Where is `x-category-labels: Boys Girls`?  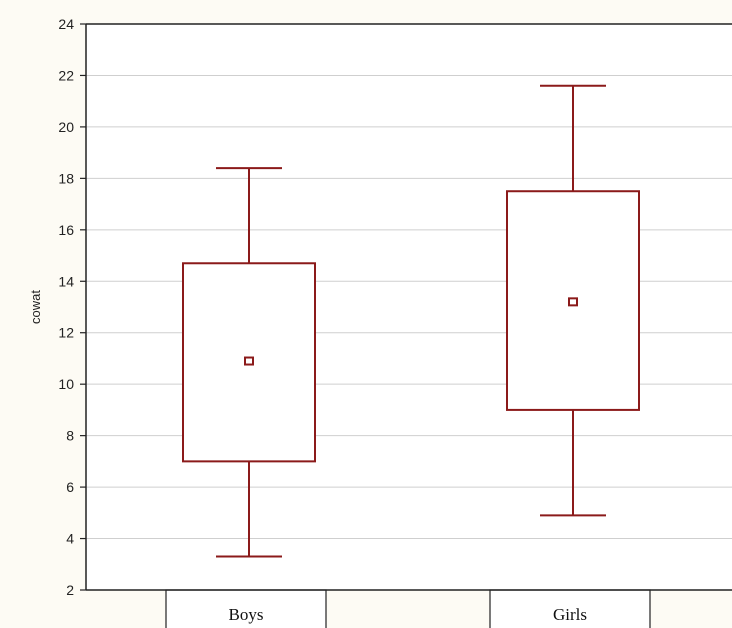
x-category-labels: Boys Girls is located at coordinates (408, 608).